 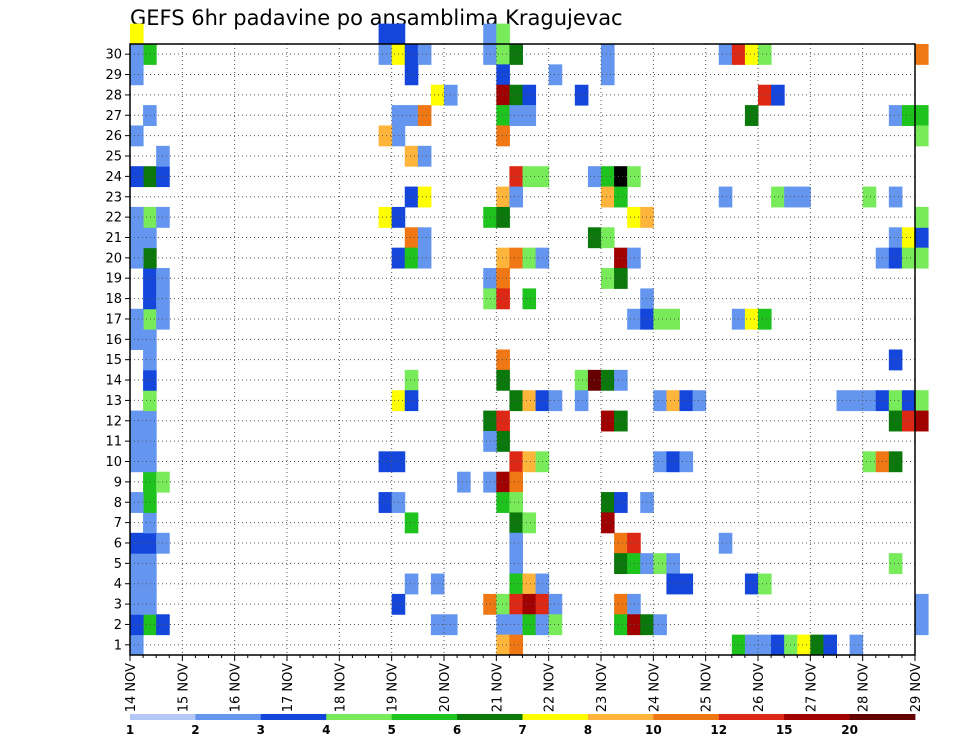 What do you see at coordinates (113, 218) in the screenshot?
I see `y-tick-label: 22` at bounding box center [113, 218].